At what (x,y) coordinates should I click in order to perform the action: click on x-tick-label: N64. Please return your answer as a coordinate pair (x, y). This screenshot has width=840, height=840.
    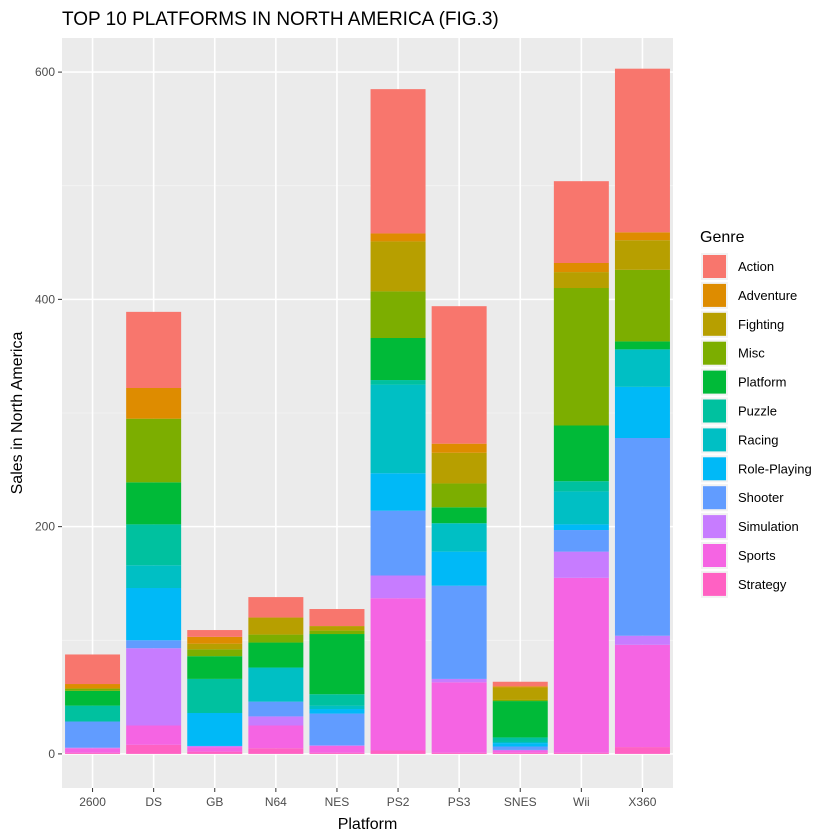
    Looking at the image, I should click on (276, 802).